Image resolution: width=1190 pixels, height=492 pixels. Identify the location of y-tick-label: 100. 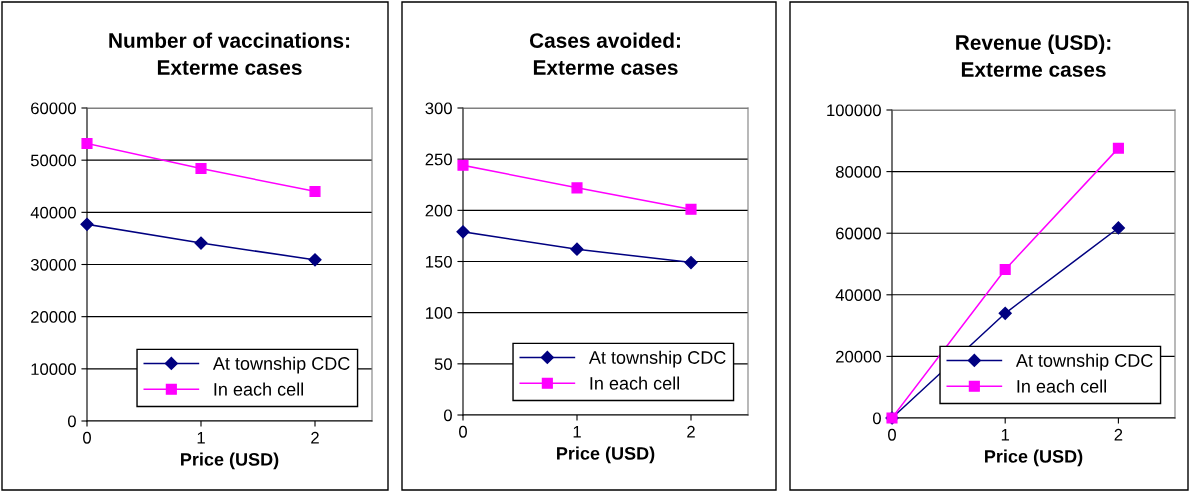
(439, 313).